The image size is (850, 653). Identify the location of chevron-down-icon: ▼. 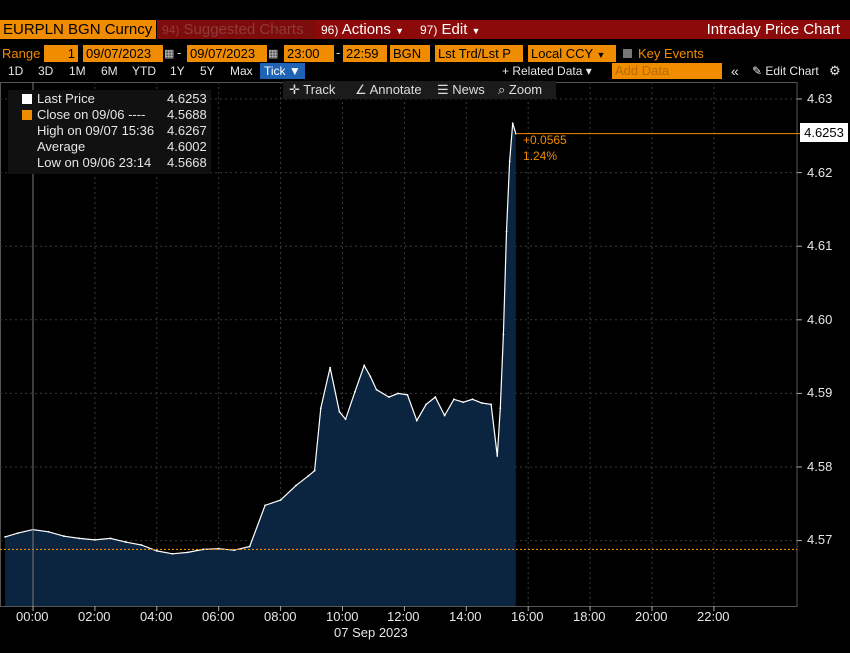
(601, 55).